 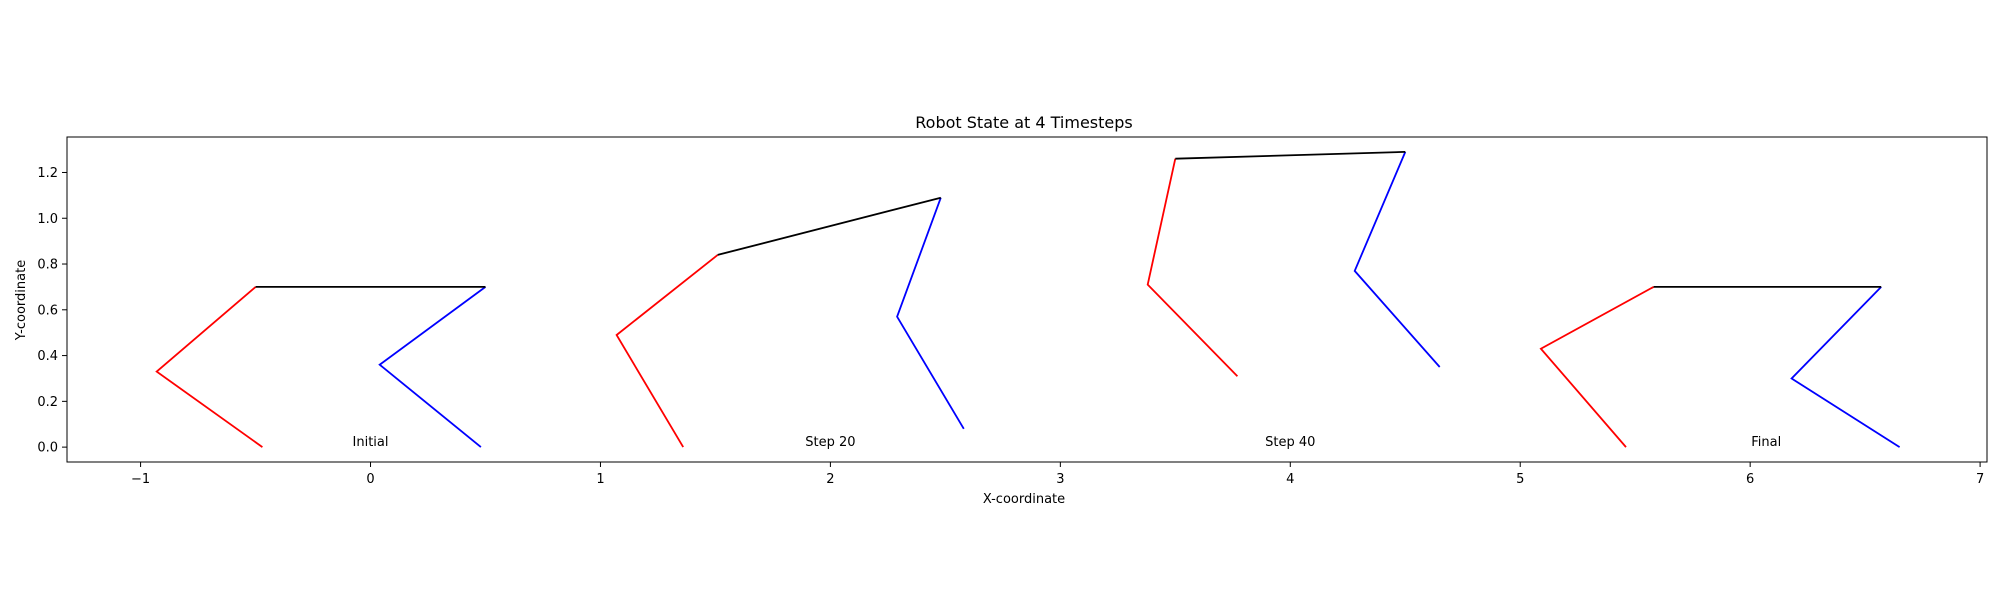 I want to click on x-tick-label: 6, so click(x=1750, y=479).